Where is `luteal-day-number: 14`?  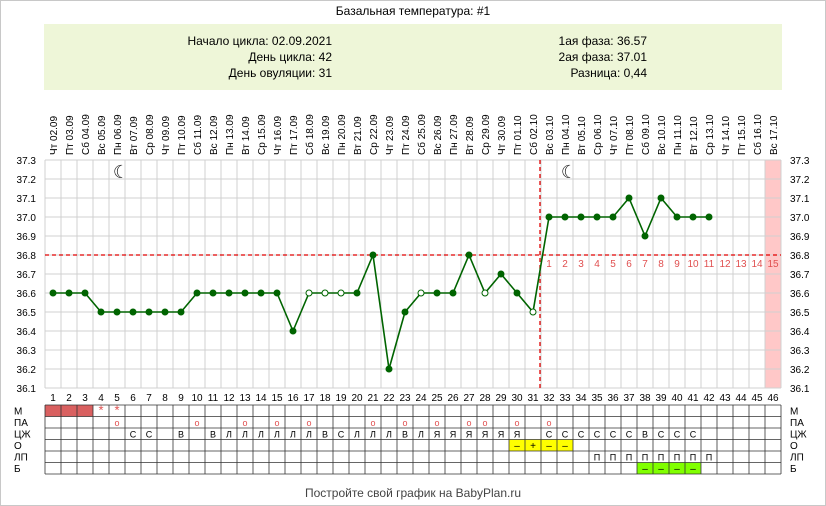
luteal-day-number: 14 is located at coordinates (757, 264).